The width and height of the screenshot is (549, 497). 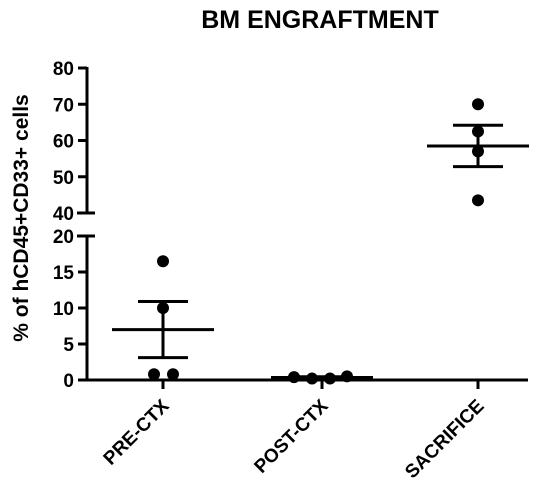 What do you see at coordinates (64, 273) in the screenshot?
I see `y-tick-label: 15` at bounding box center [64, 273].